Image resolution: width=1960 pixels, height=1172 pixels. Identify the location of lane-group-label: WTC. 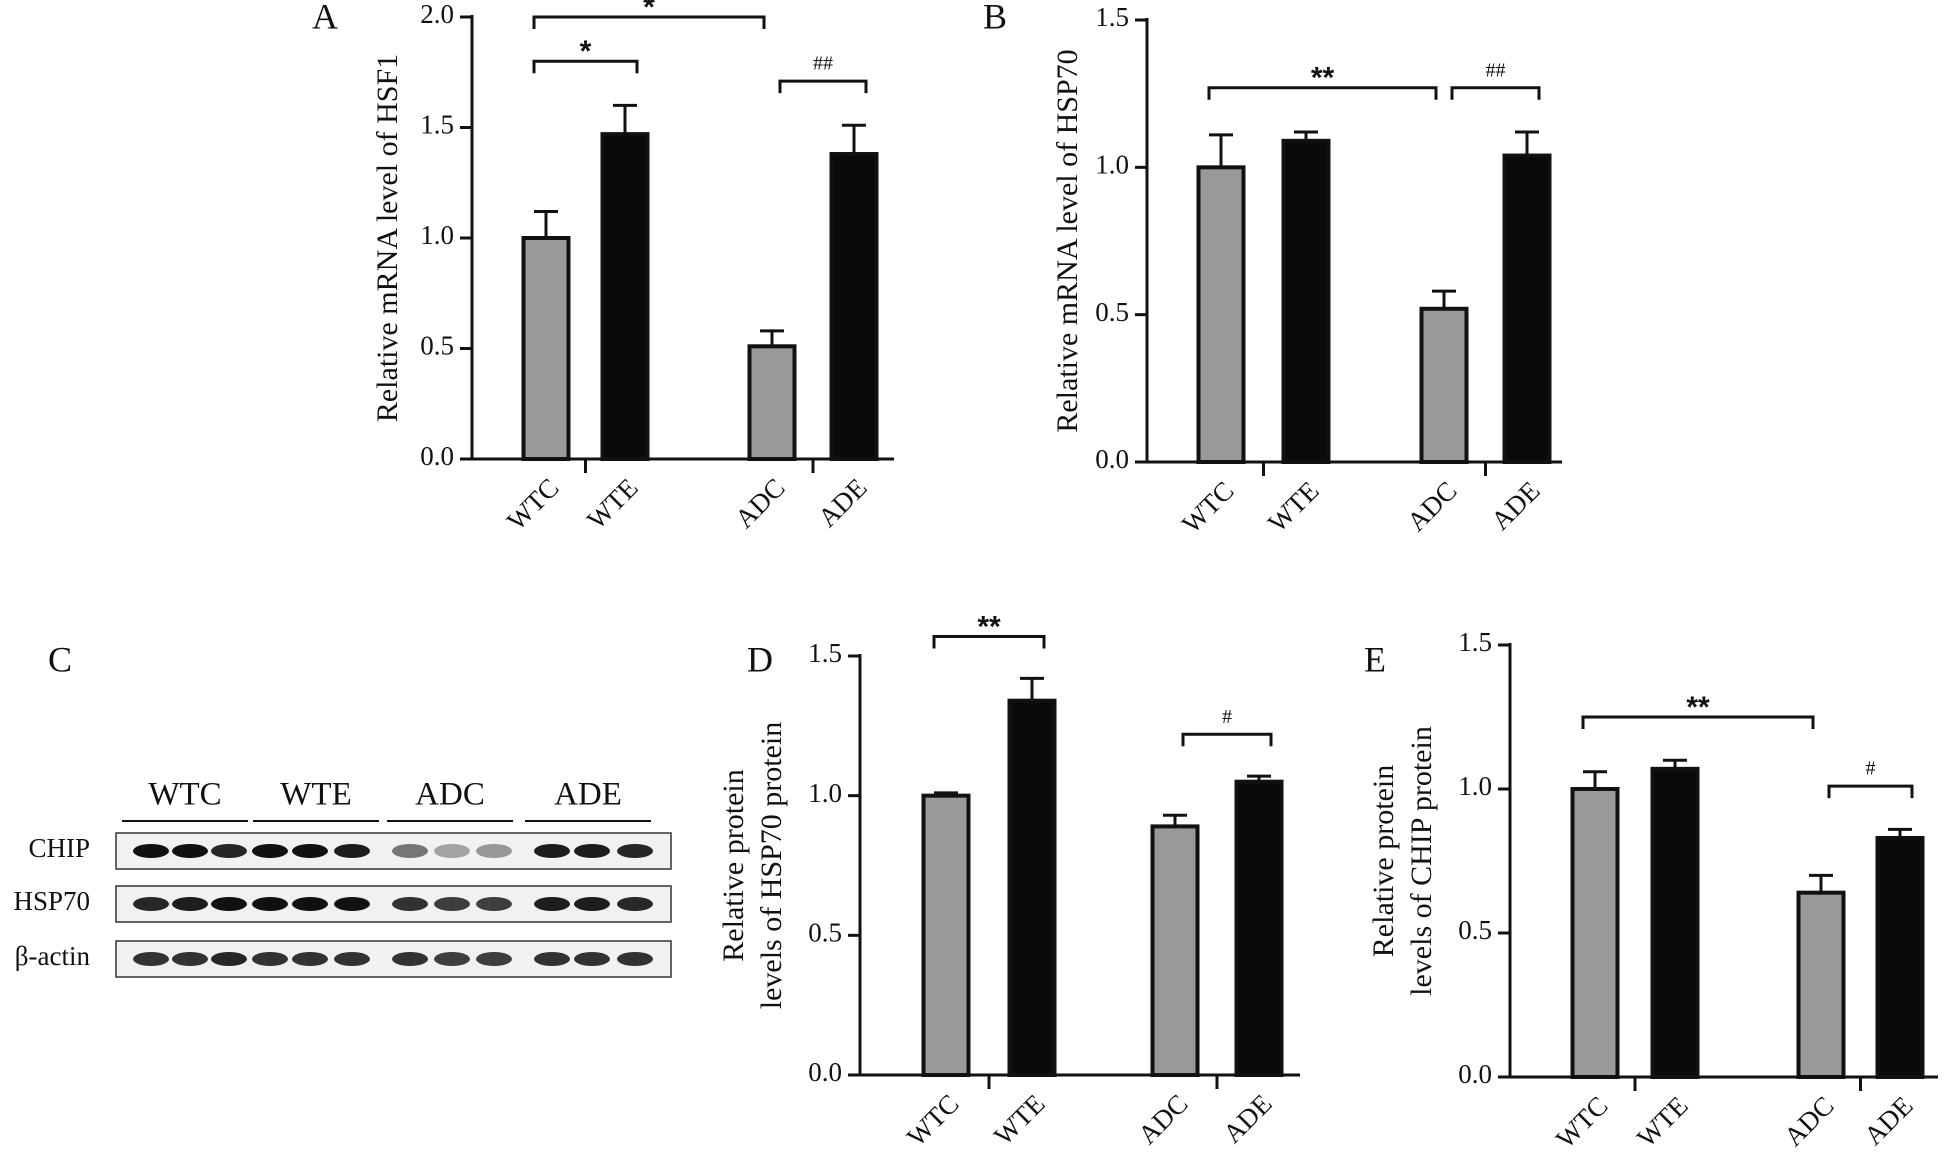
(184, 795).